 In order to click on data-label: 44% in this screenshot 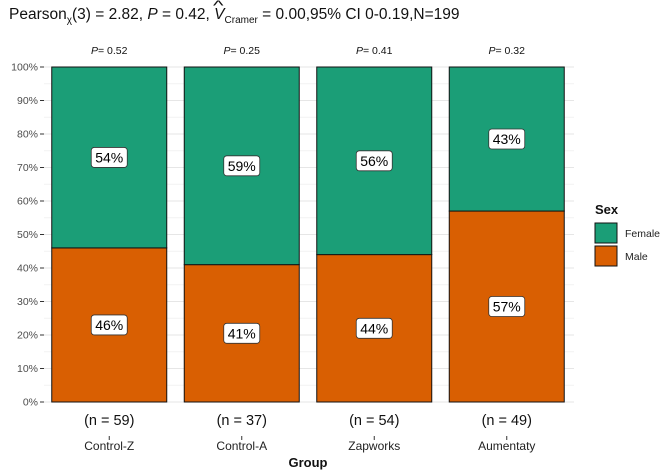, I will do `click(374, 328)`.